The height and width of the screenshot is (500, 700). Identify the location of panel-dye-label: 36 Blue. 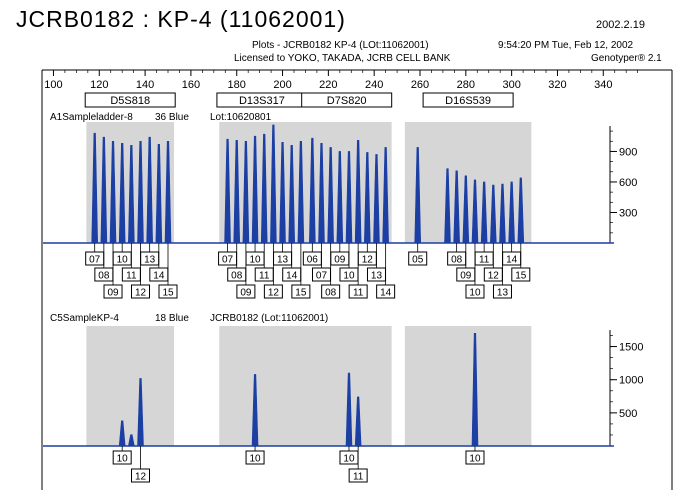
(172, 117).